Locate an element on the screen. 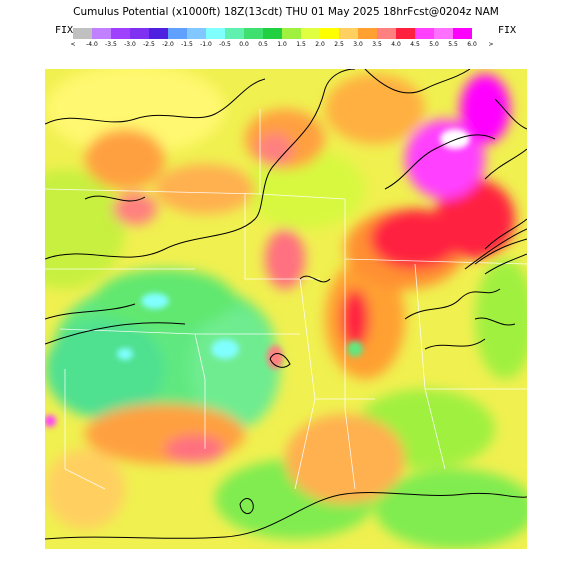 The width and height of the screenshot is (572, 572). scale-tick-label: 0.5 is located at coordinates (263, 44).